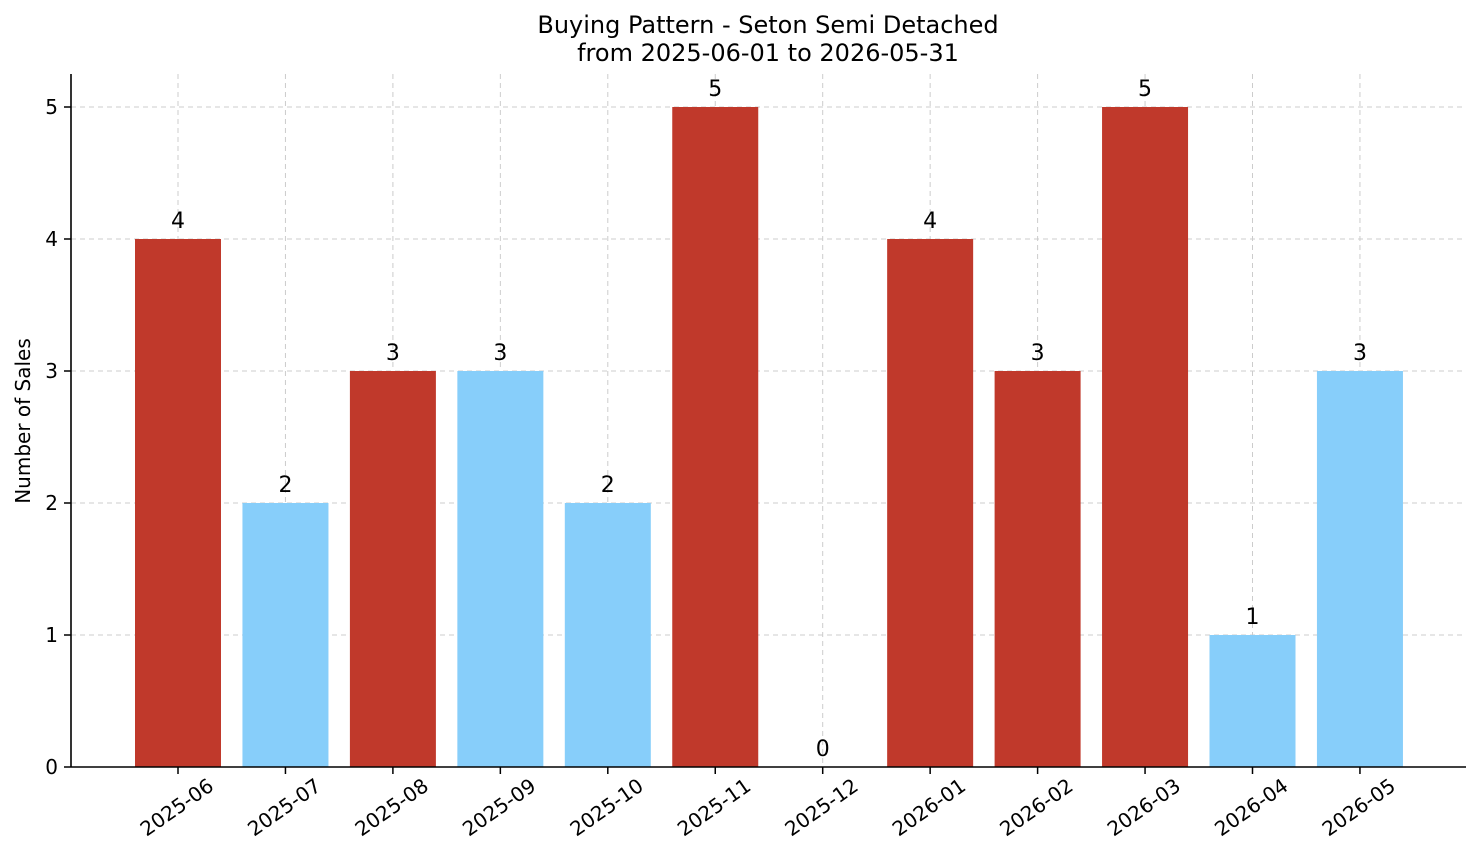 Image resolution: width=1481 pixels, height=863 pixels. I want to click on x-tick-label-2025-10: 2025-10, so click(606, 807).